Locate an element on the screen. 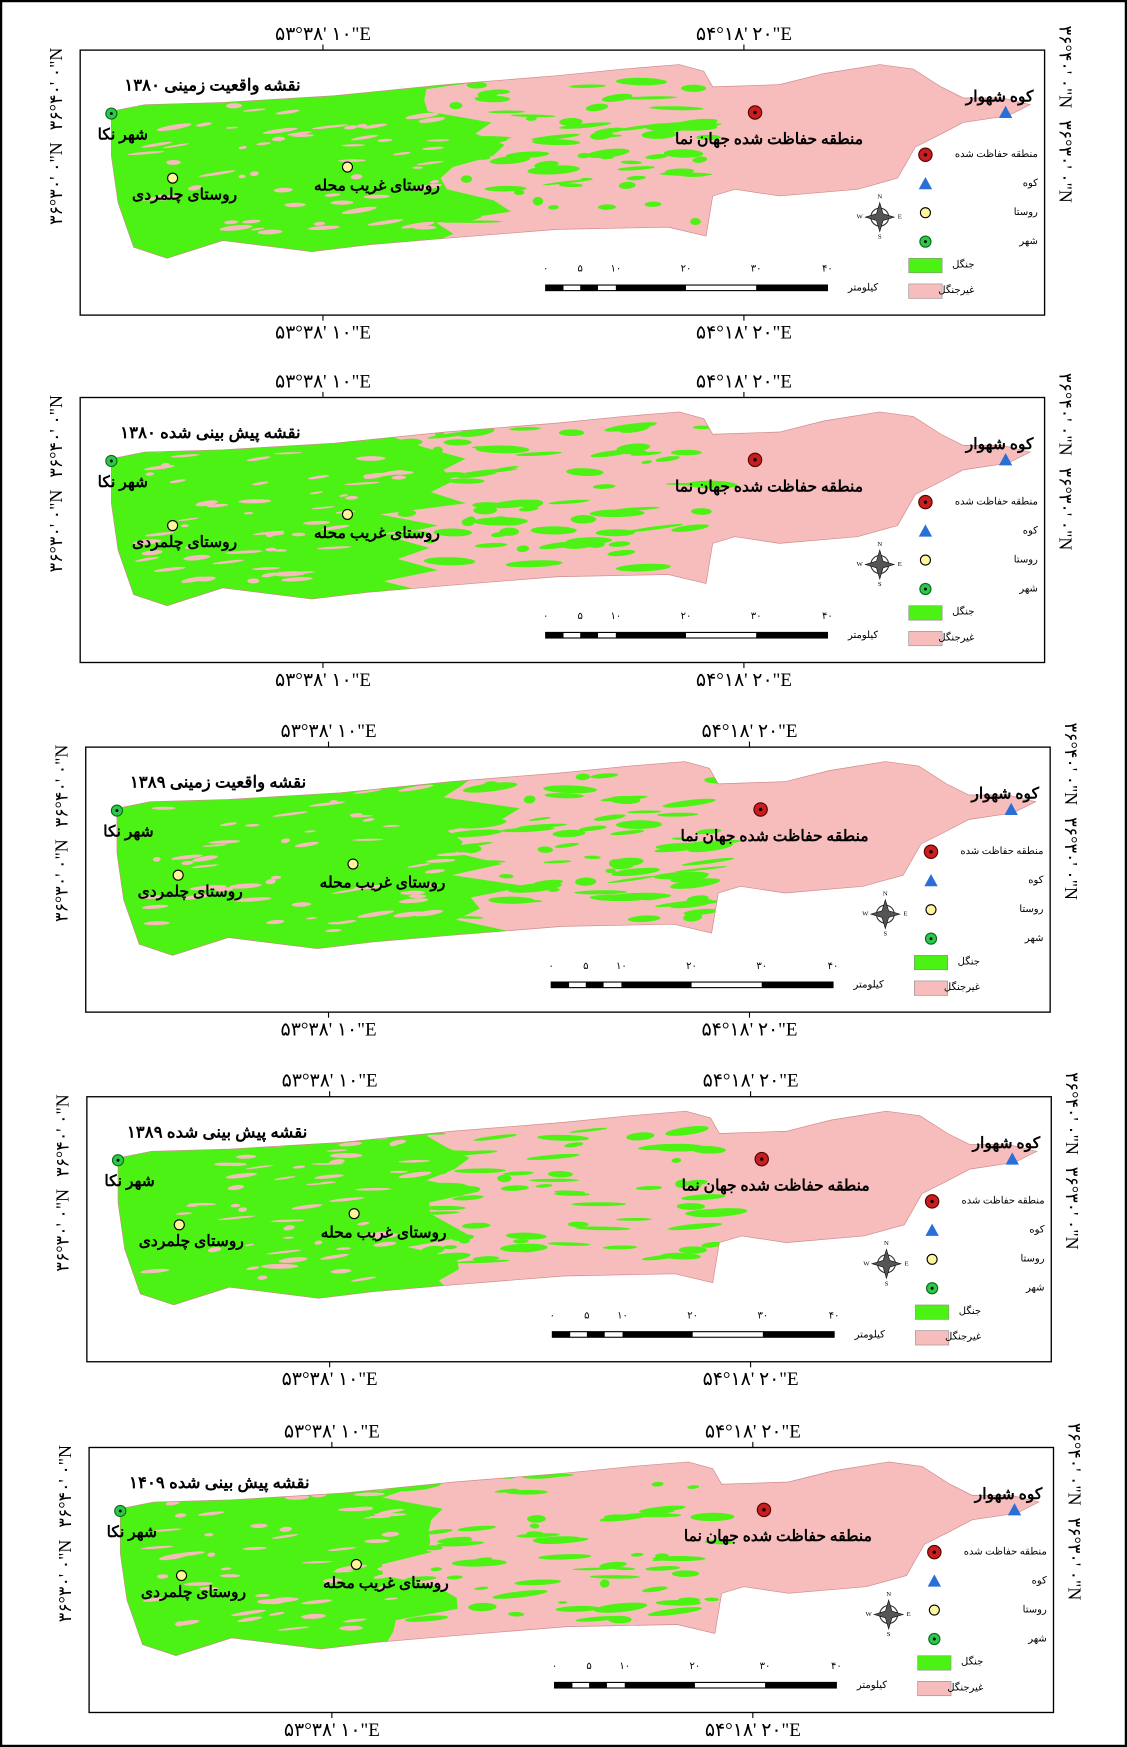 This screenshot has height=1747, width=1127. place-label: روستای غریب محله is located at coordinates (383, 884).